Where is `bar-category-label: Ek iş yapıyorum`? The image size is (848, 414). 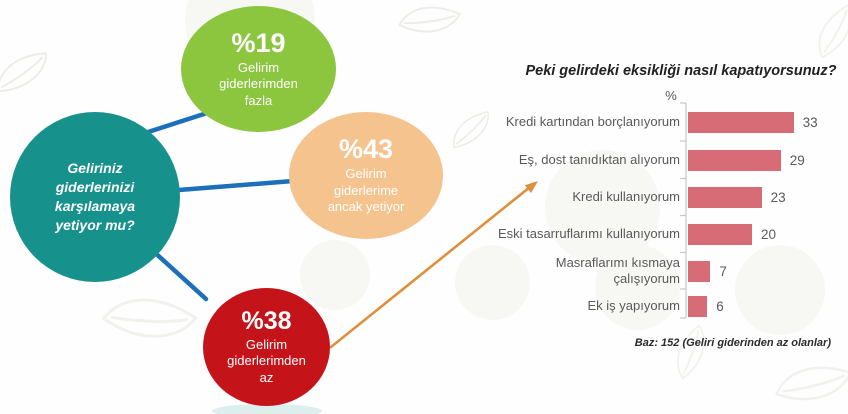 bar-category-label: Ek iş yapıyorum is located at coordinates (633, 305).